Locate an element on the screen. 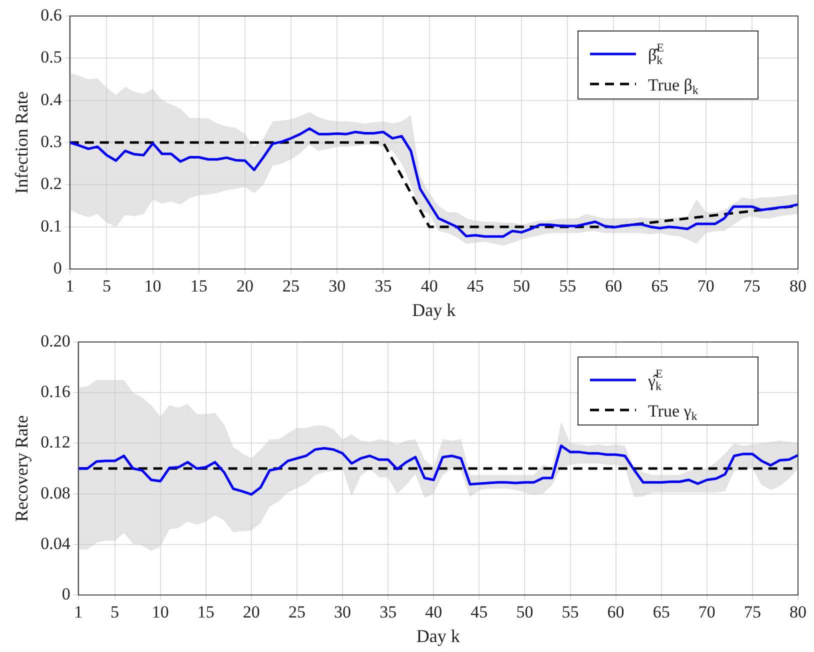  y-tick-label: 0.12 is located at coordinates (55, 442).